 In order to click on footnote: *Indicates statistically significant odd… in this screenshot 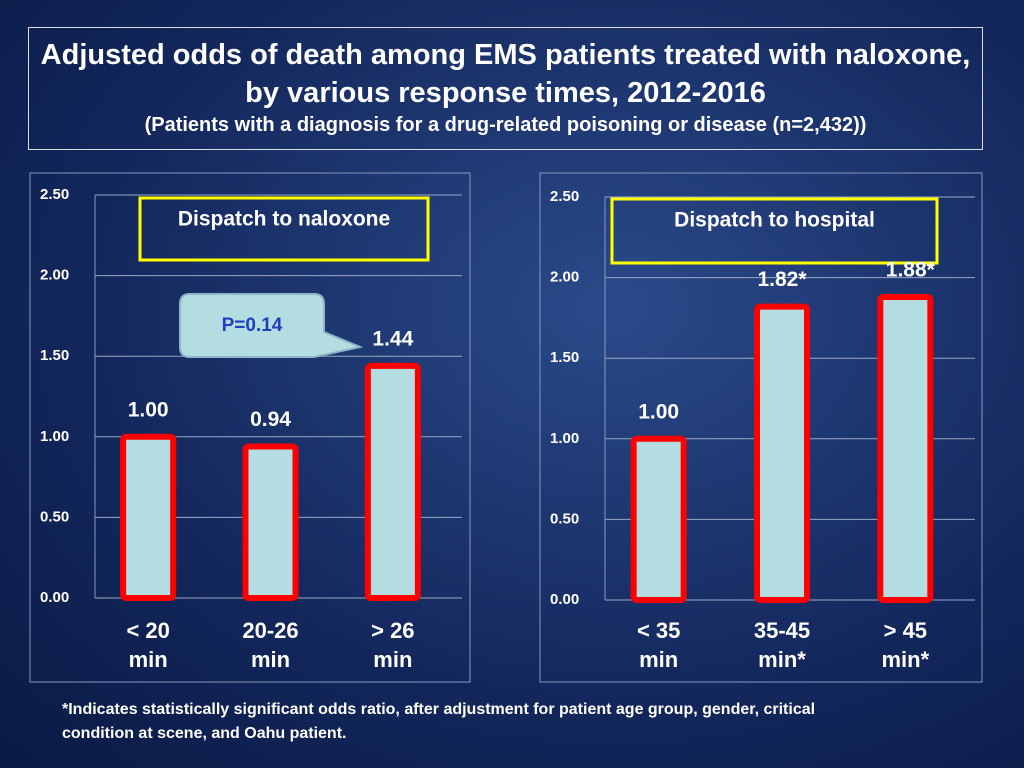, I will do `click(439, 721)`.